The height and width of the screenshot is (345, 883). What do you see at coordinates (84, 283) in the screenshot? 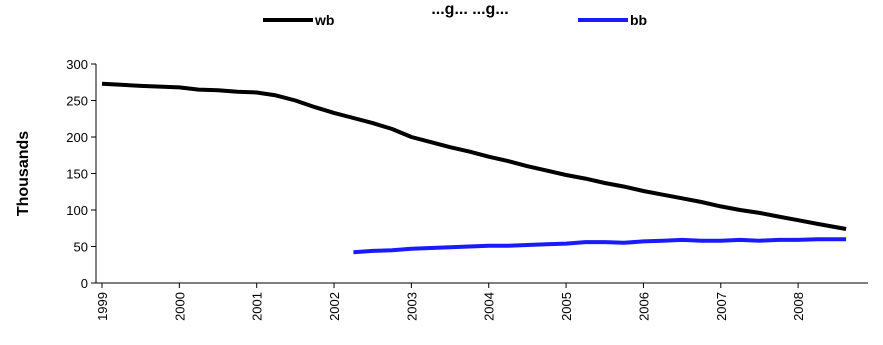
I see `y-tick-label: 0` at bounding box center [84, 283].